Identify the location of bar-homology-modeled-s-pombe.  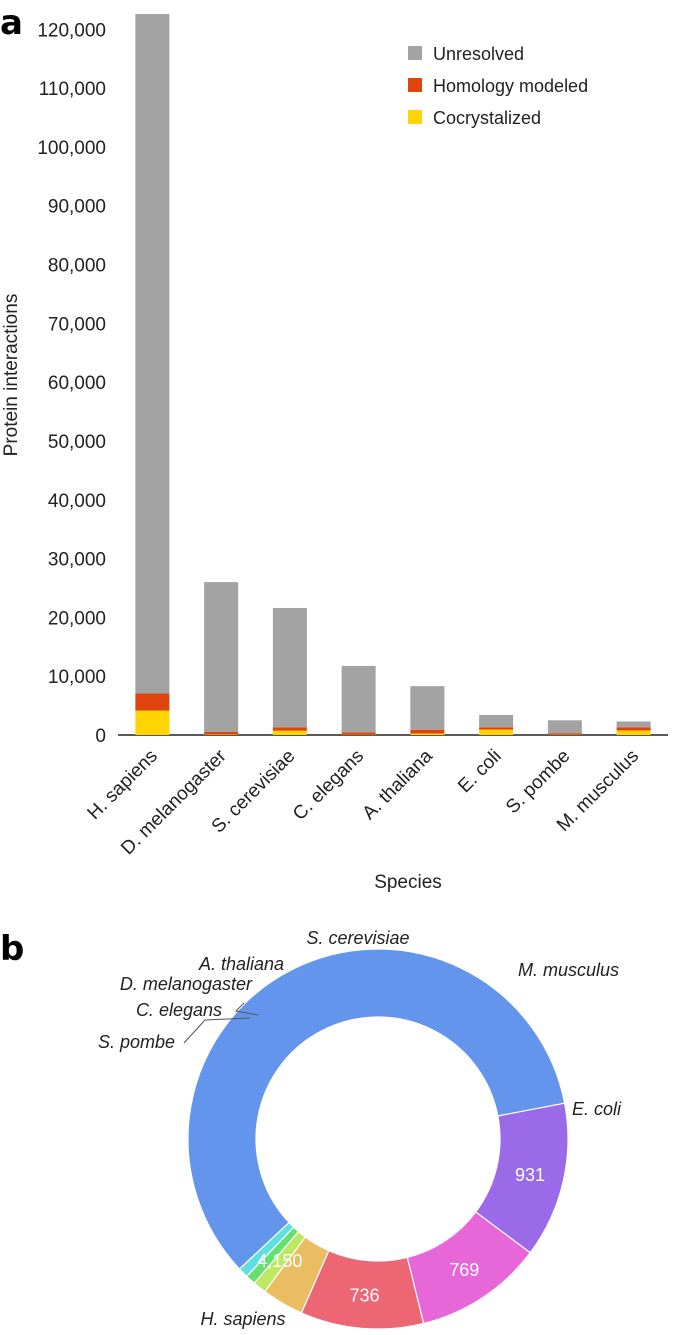
(564, 734).